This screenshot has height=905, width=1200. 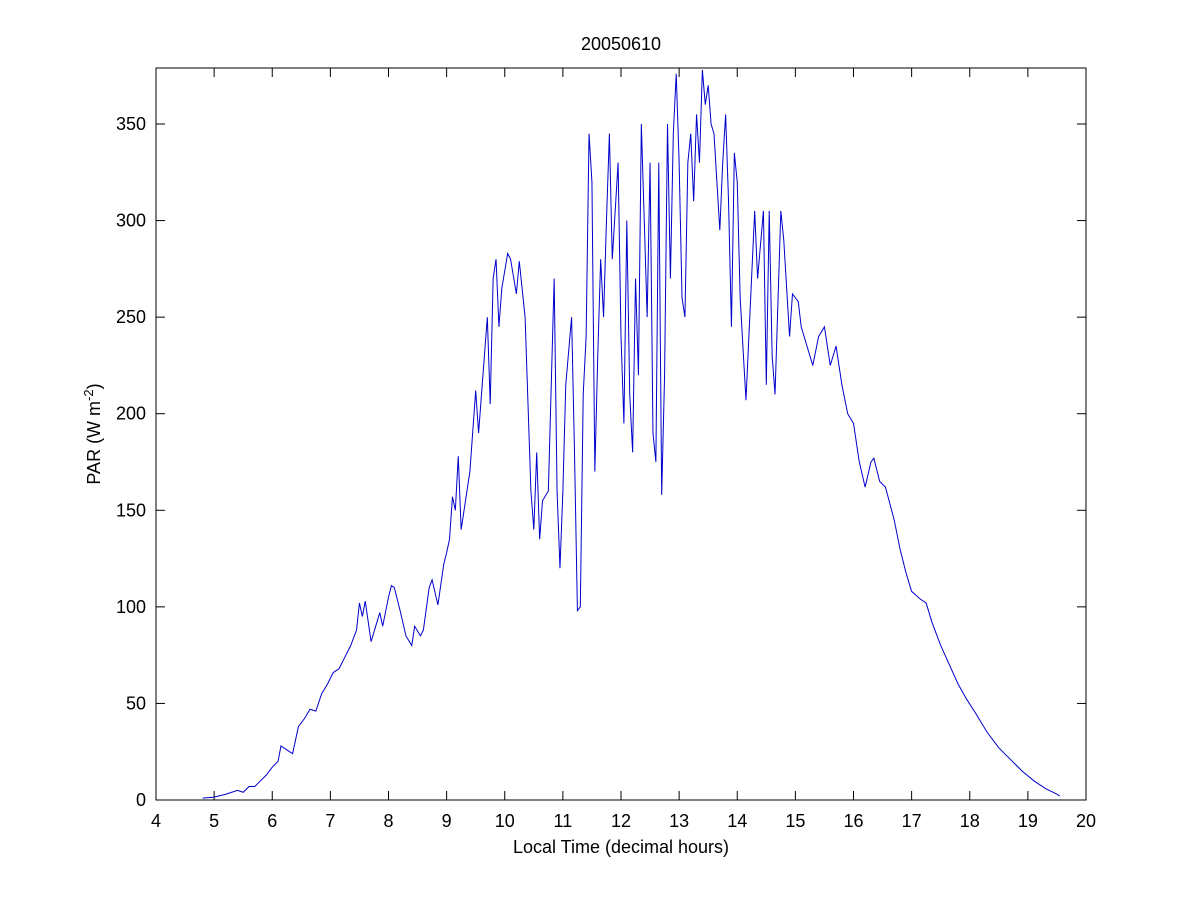 What do you see at coordinates (912, 821) in the screenshot?
I see `x-tick-label: 17` at bounding box center [912, 821].